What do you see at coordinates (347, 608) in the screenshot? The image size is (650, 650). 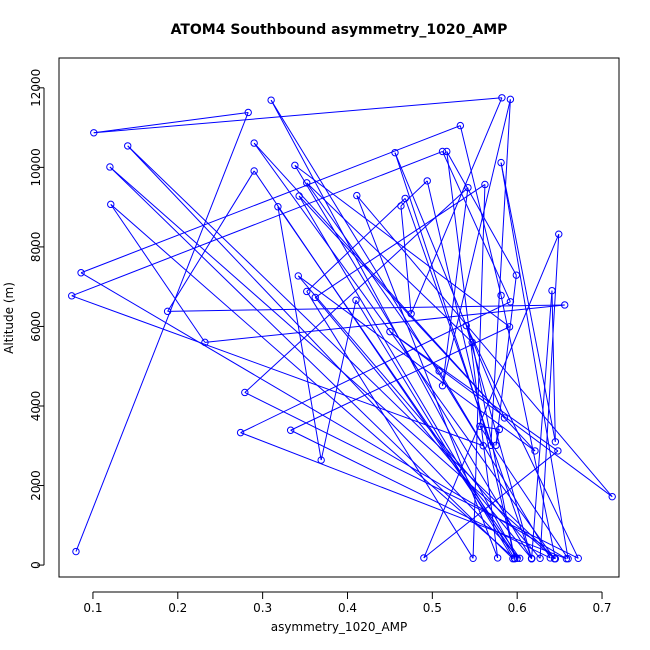 I see `x-tick-label: 0.4` at bounding box center [347, 608].